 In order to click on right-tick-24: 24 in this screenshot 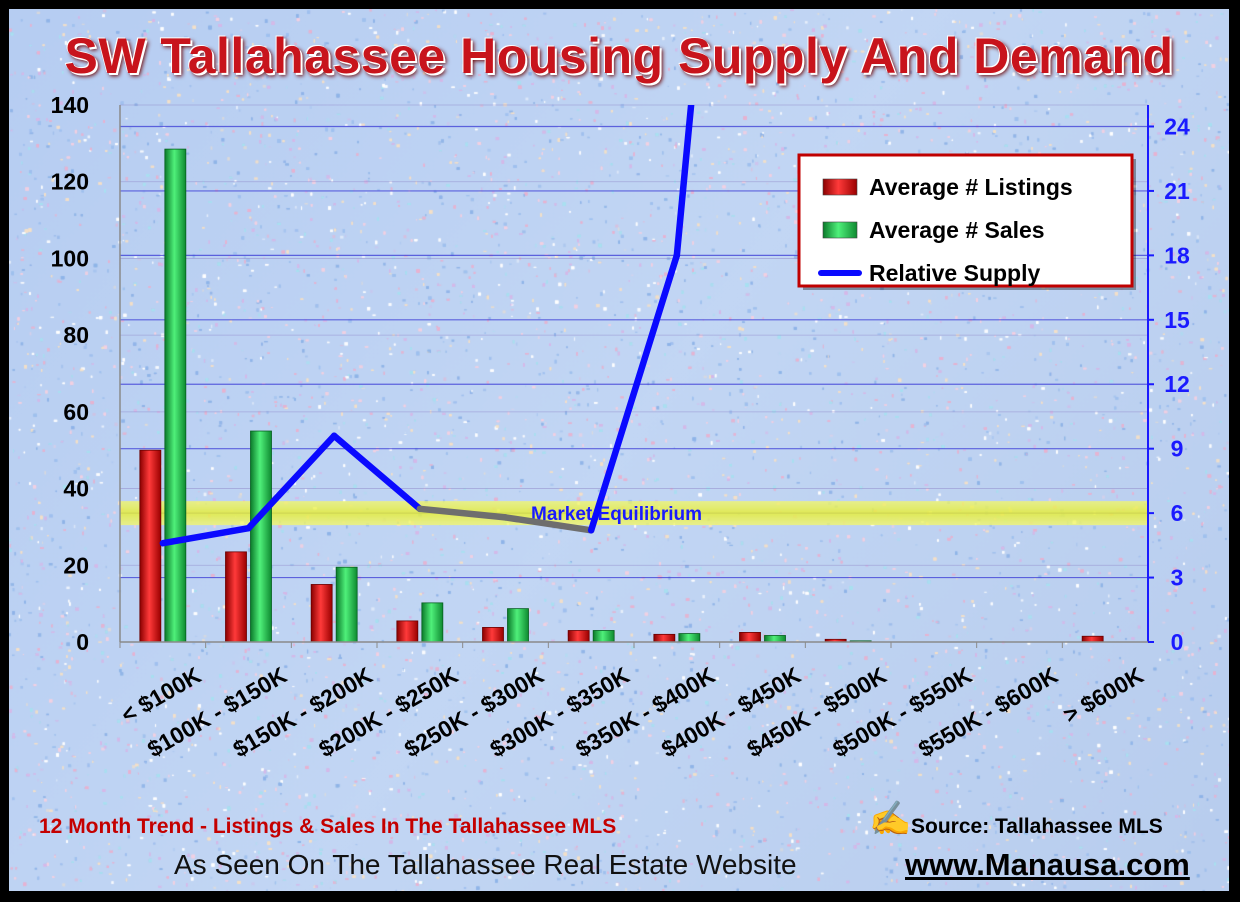, I will do `click(1177, 126)`.